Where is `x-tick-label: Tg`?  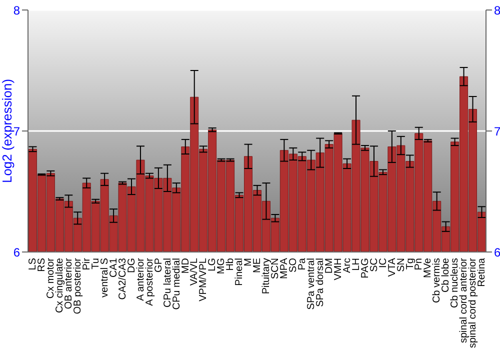 x-tick-label: Tg is located at coordinates (410, 264).